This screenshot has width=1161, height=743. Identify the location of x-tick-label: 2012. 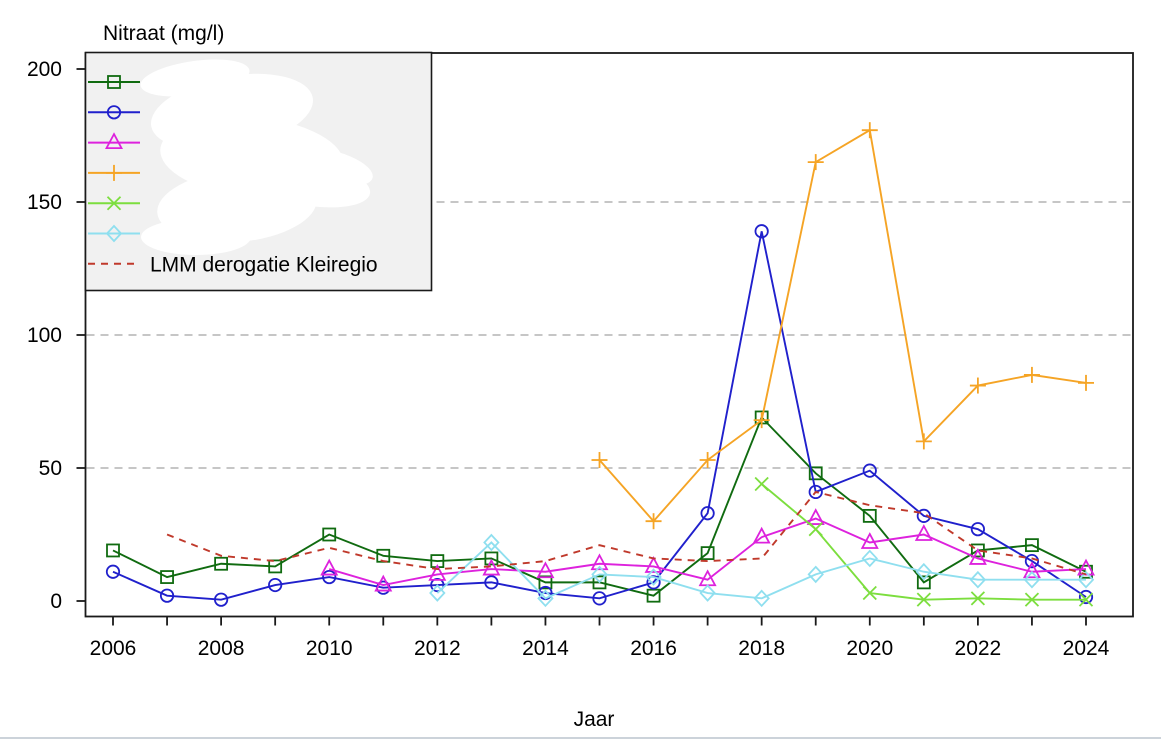
(437, 648).